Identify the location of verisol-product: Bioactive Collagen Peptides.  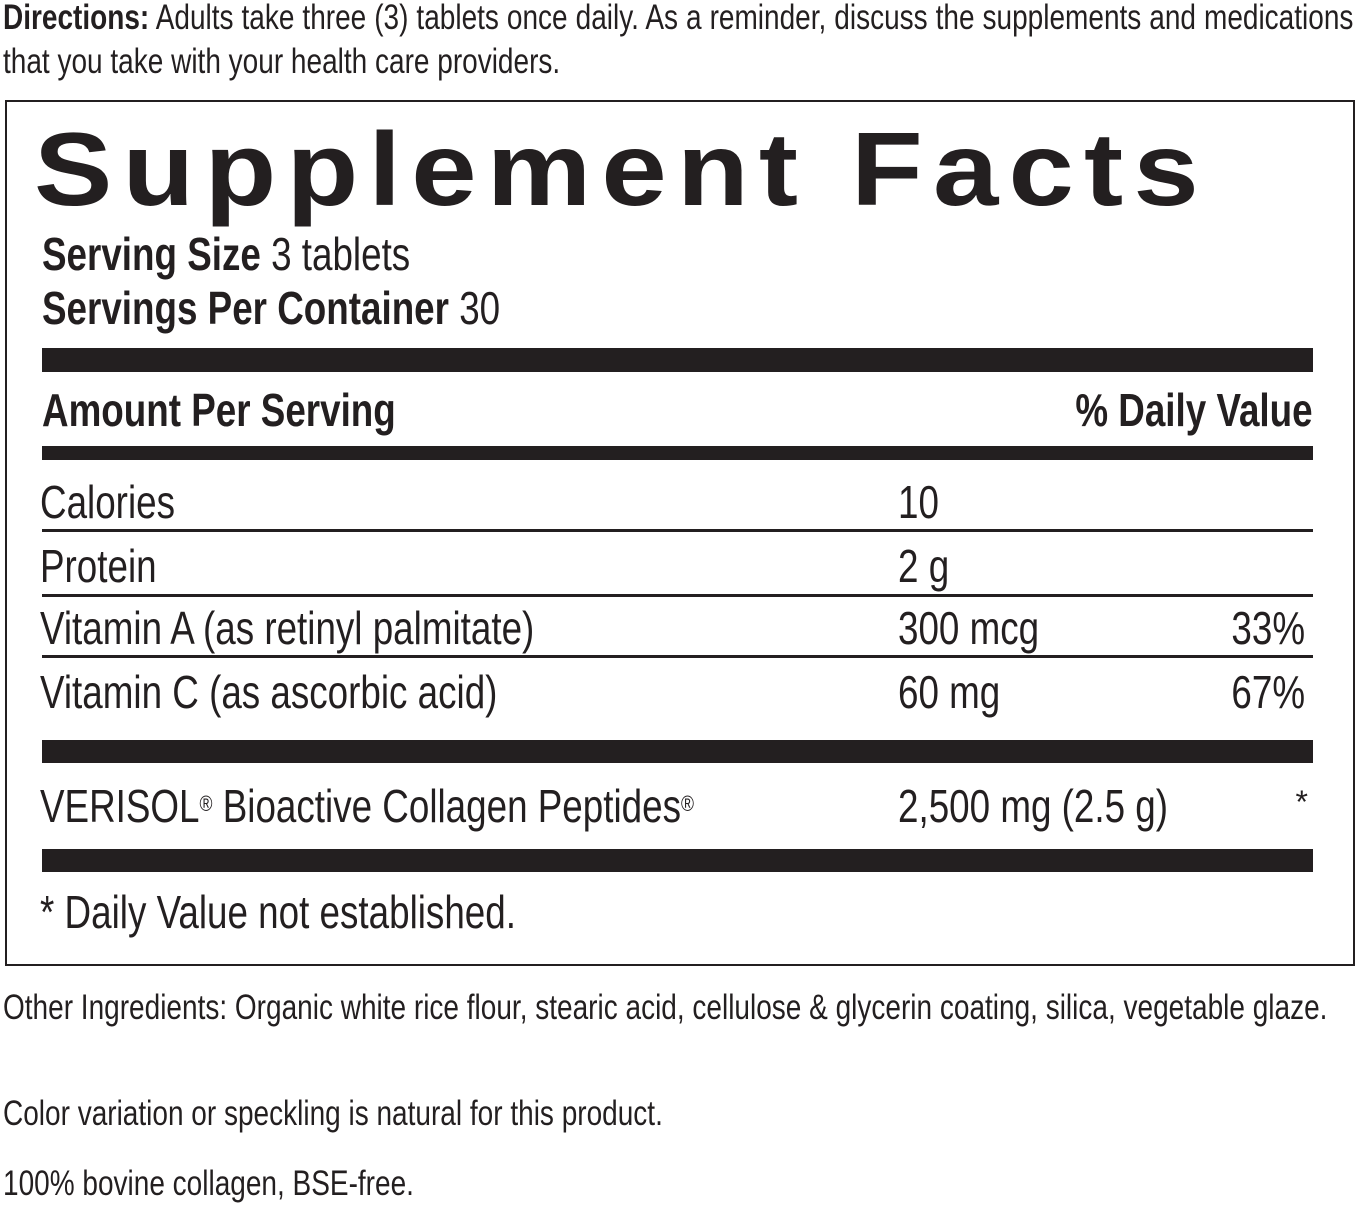
(446, 806).